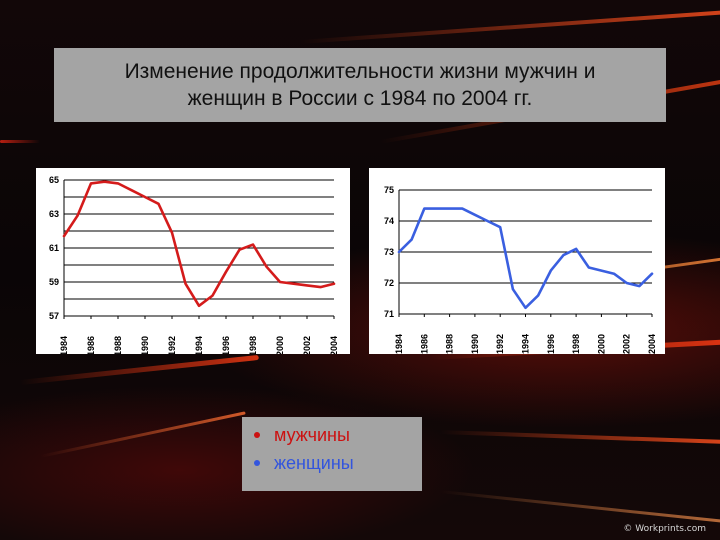 The image size is (720, 540). Describe the element at coordinates (601, 344) in the screenshot. I see `women-chart-x-tick-label: 2000` at that location.